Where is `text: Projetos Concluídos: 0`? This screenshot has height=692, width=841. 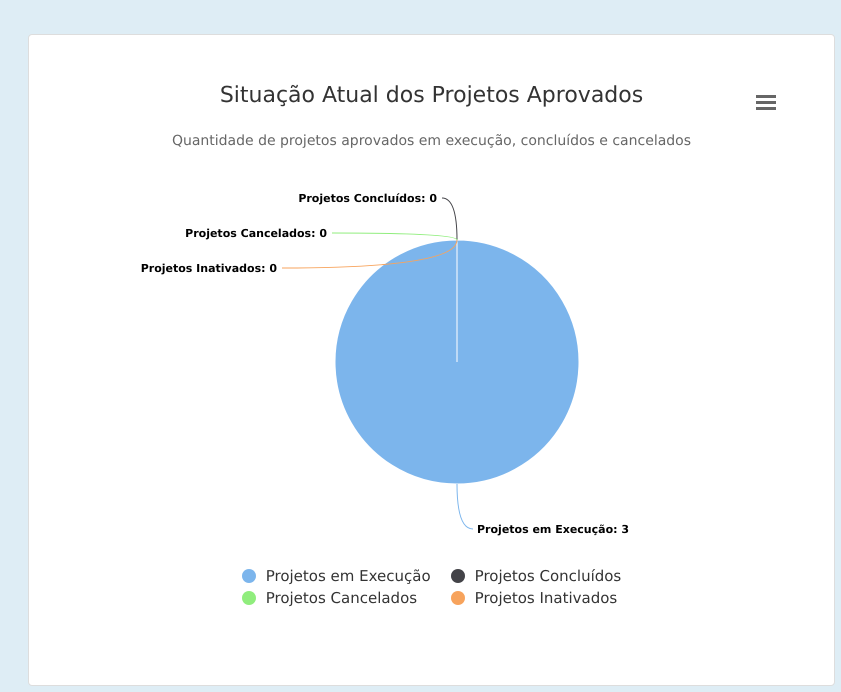 text: Projetos Concluídos: 0 is located at coordinates (367, 198).